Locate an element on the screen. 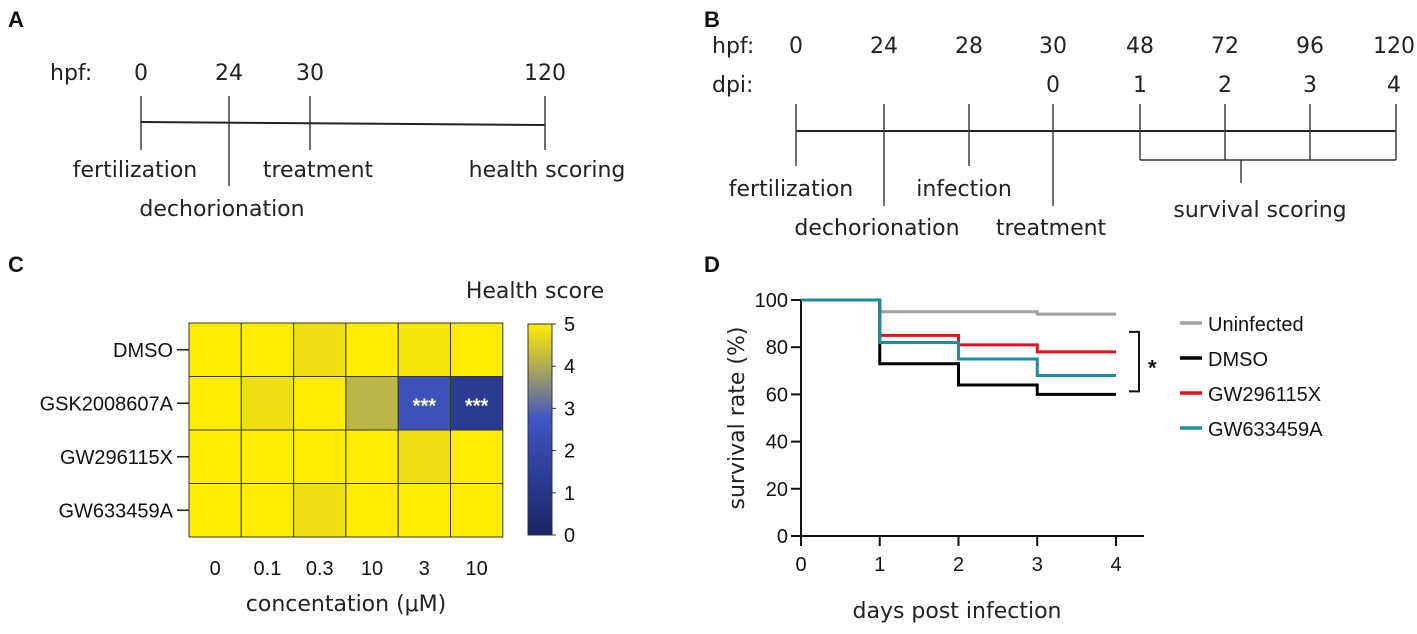 This screenshot has height=634, width=1417. timeline-b-event-fertilization: fertilization is located at coordinates (791, 189).